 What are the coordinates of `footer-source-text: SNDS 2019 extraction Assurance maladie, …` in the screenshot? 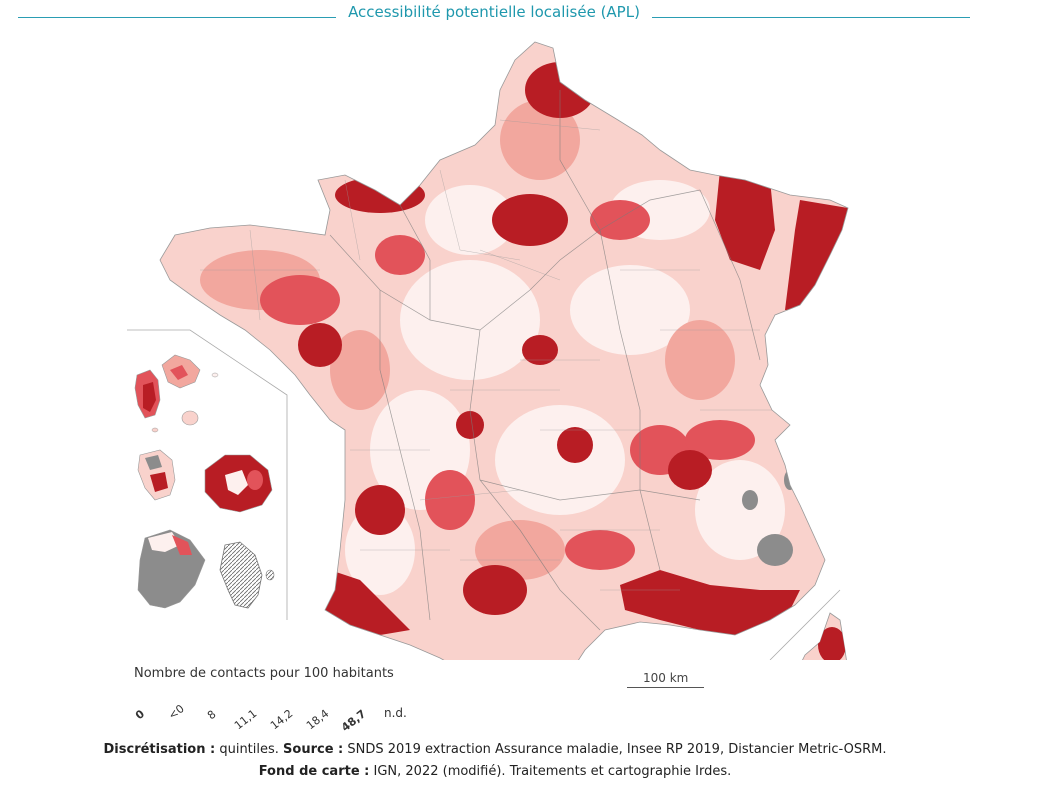 It's located at (615, 749).